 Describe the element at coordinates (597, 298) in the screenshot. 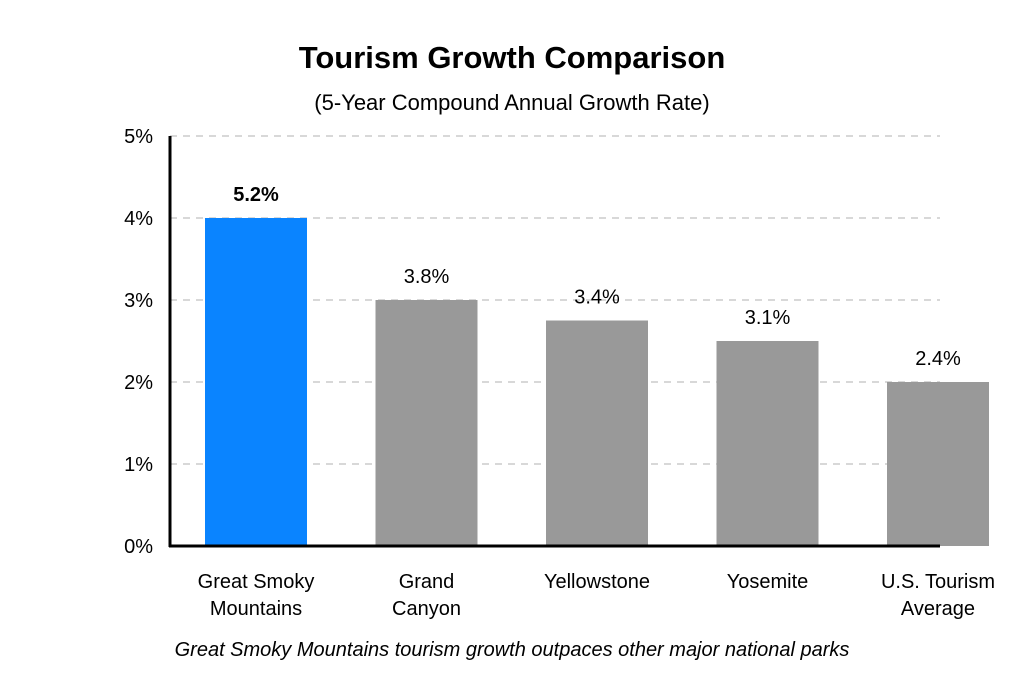

I see `data-label: 3.4%` at that location.